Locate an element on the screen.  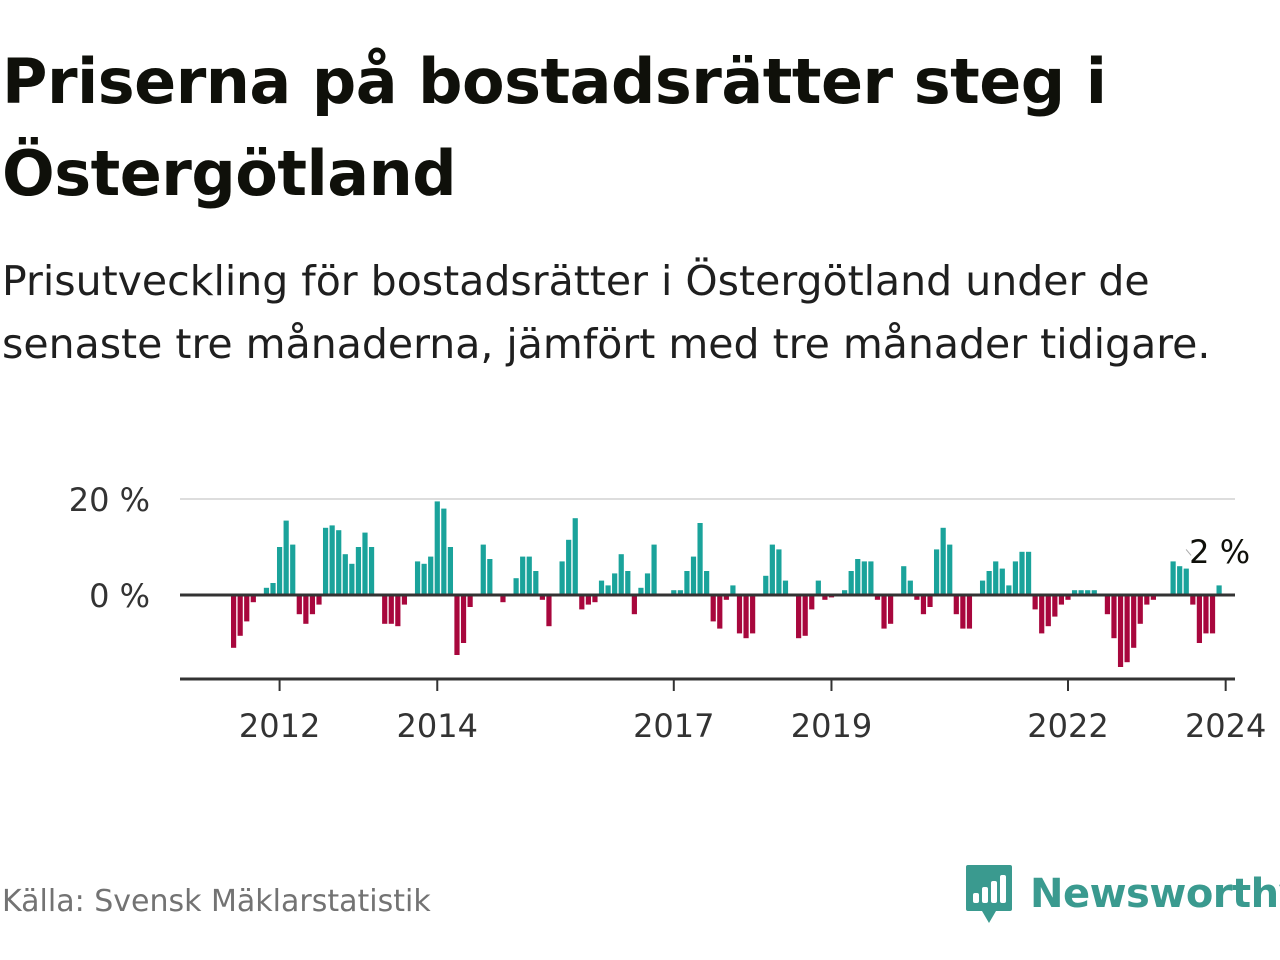
x-tick-label: 2022 is located at coordinates (1067, 726).